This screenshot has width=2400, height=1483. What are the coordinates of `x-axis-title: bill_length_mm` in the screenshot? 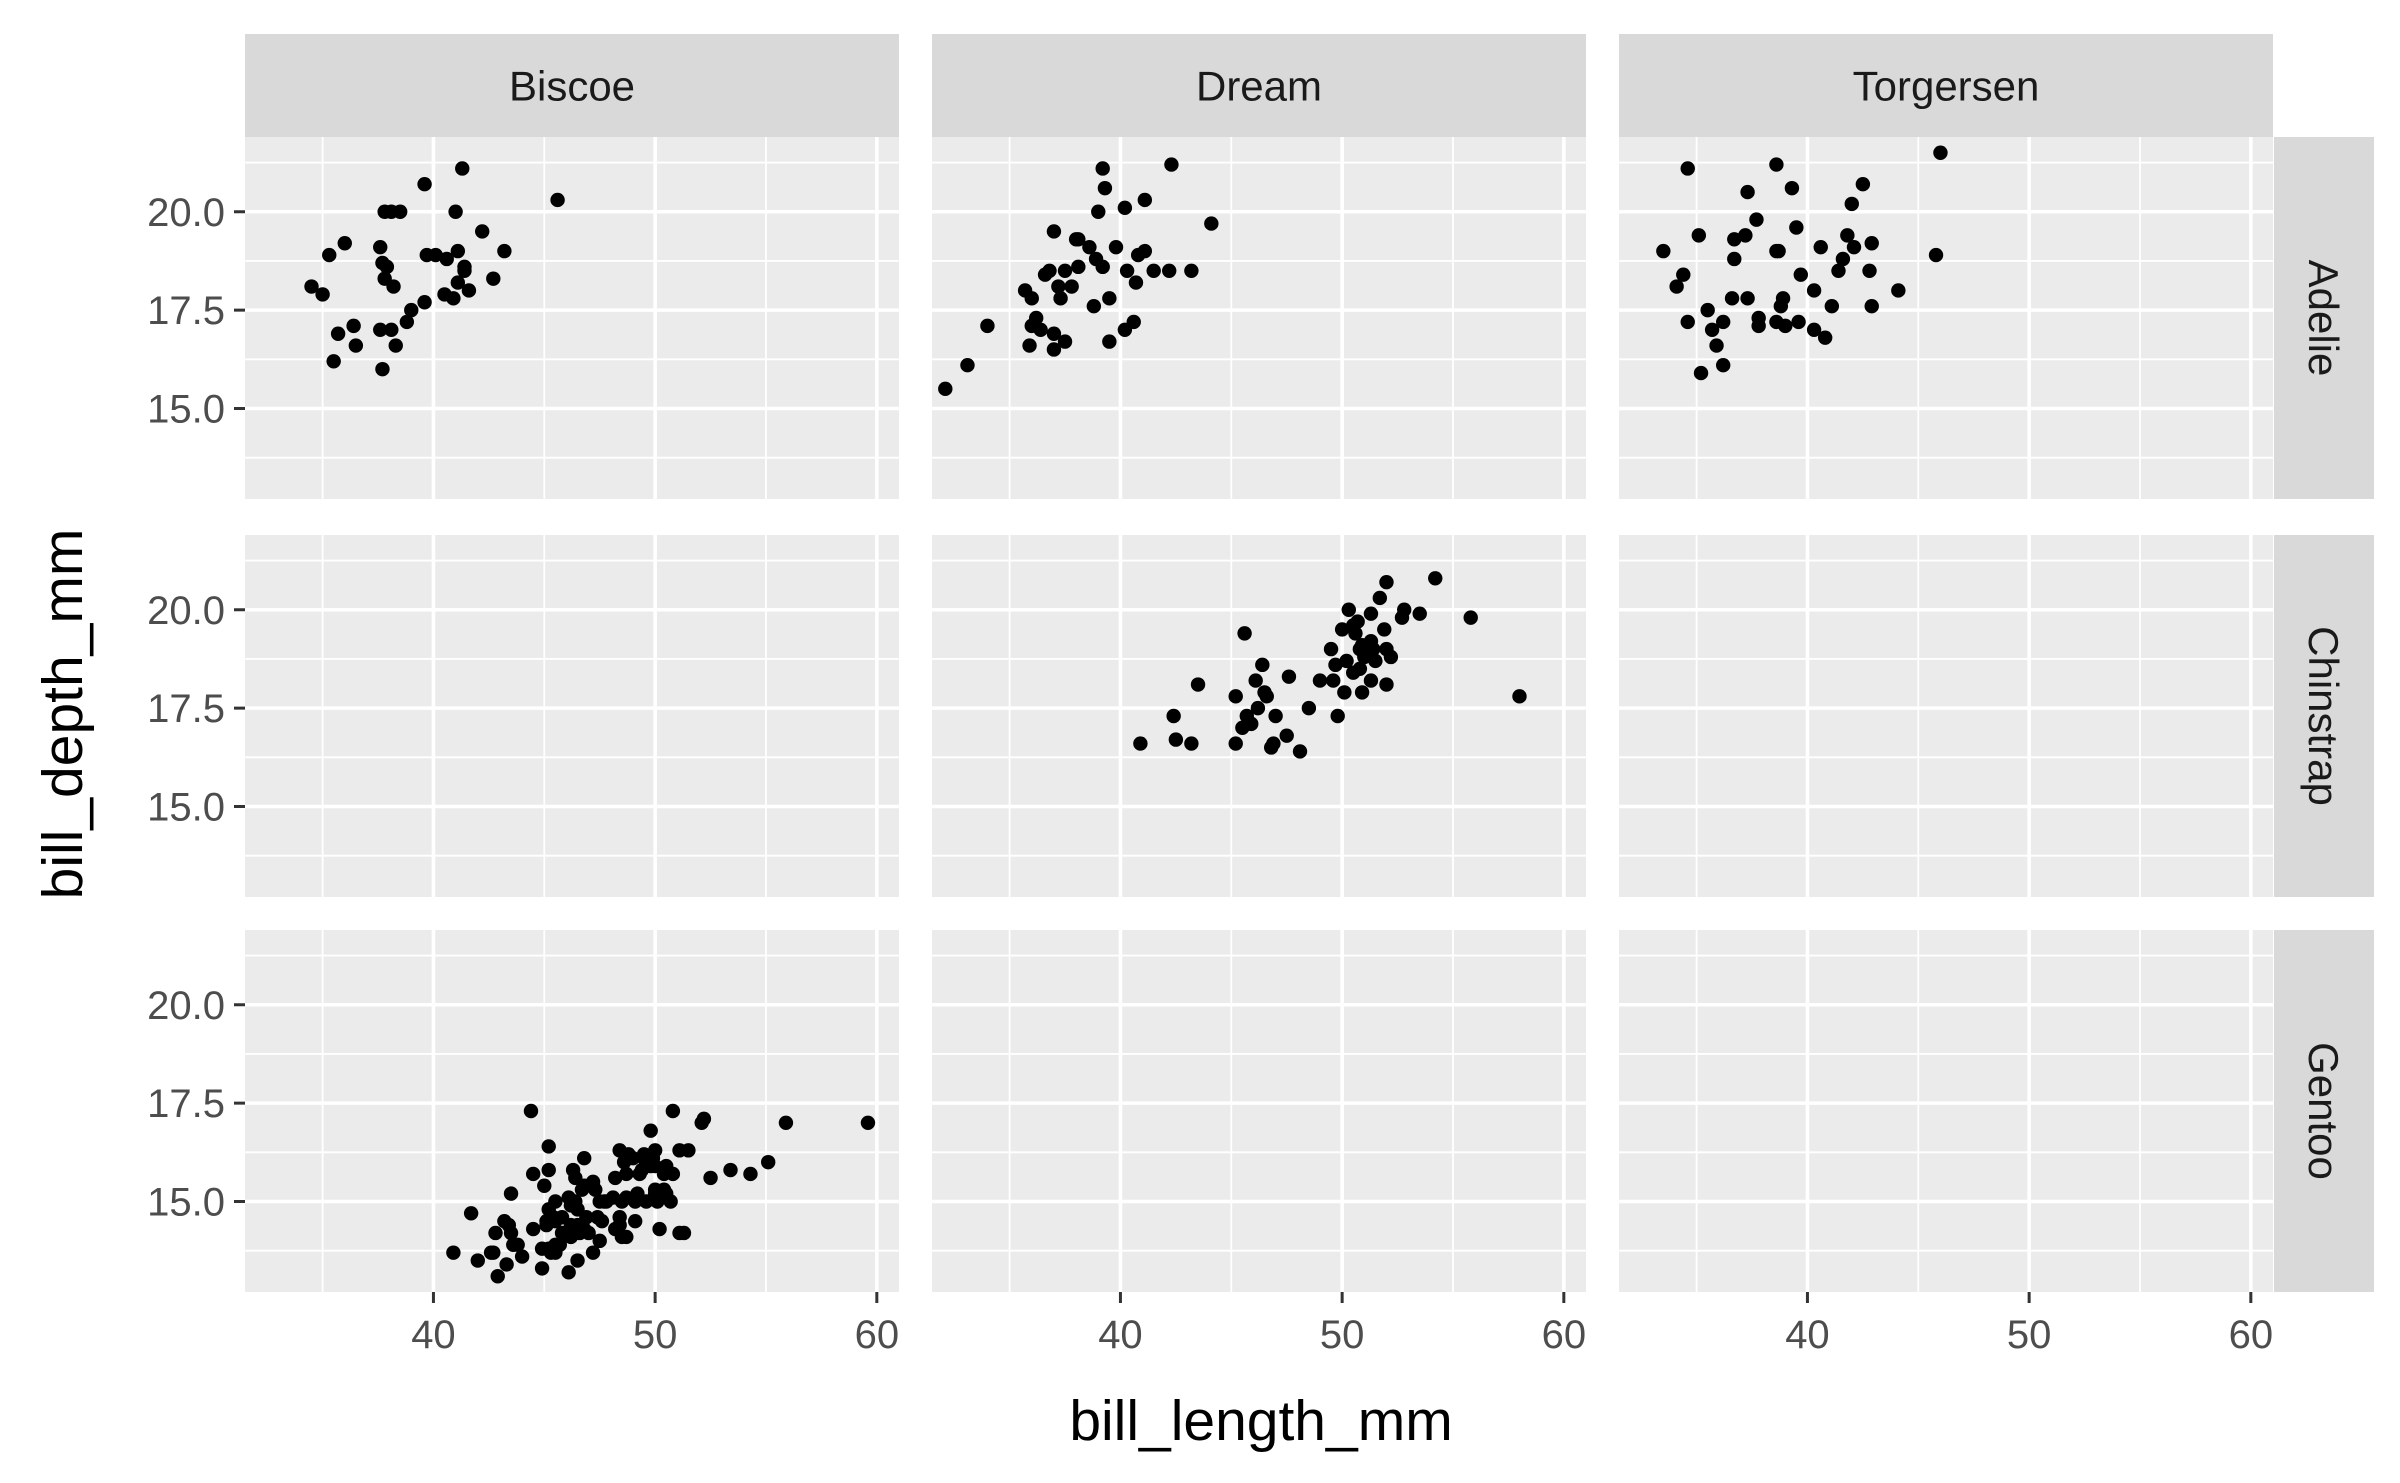 It's located at (1260, 1421).